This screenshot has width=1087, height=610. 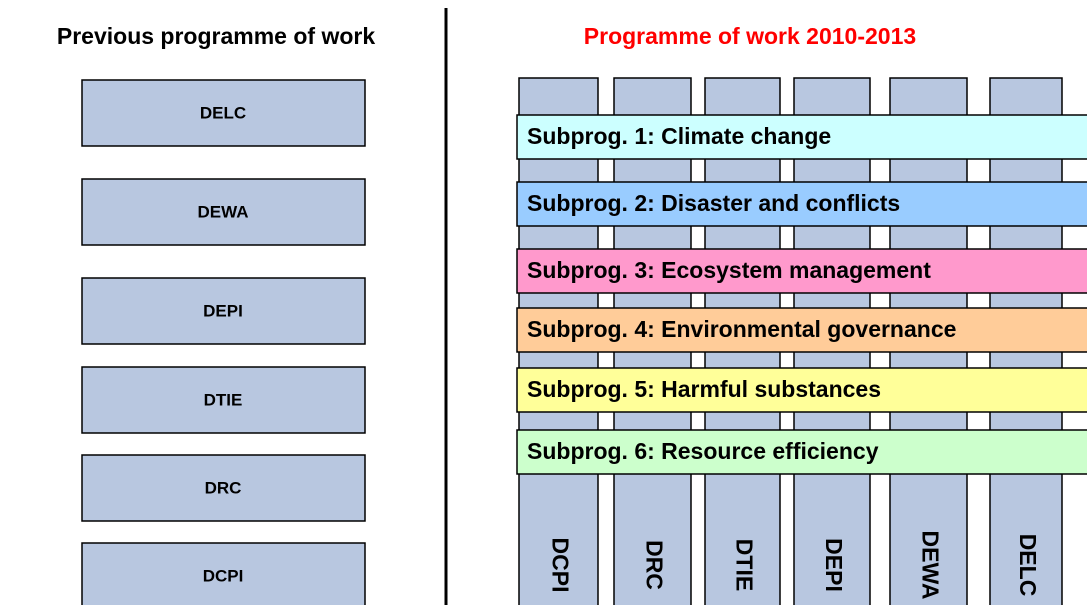 I want to click on division-label: DELC, so click(x=223, y=112).